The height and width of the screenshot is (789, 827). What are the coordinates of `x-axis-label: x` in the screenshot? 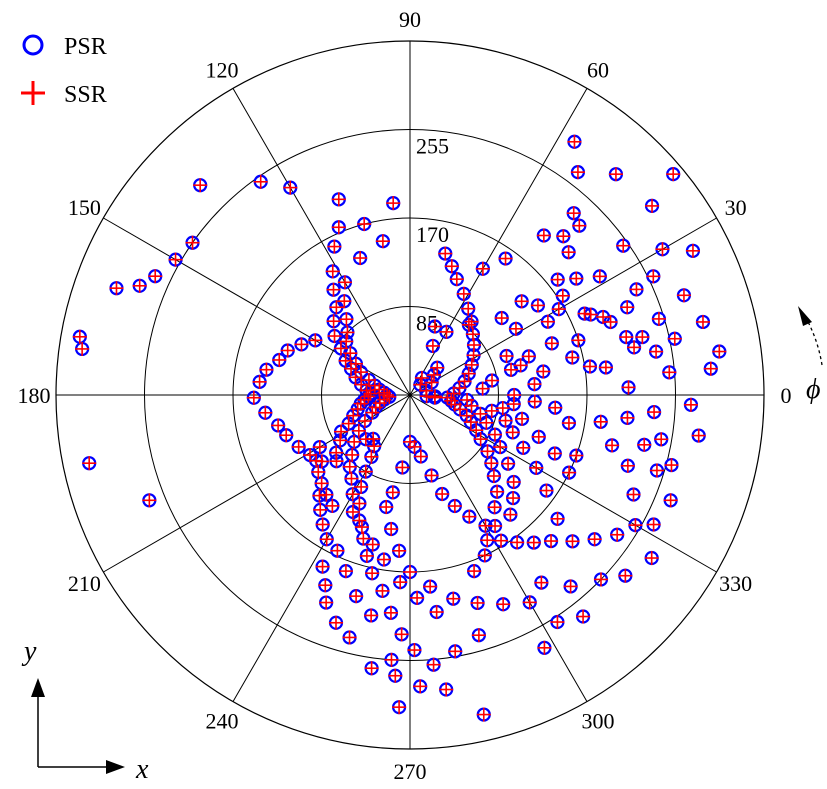 It's located at (142, 769).